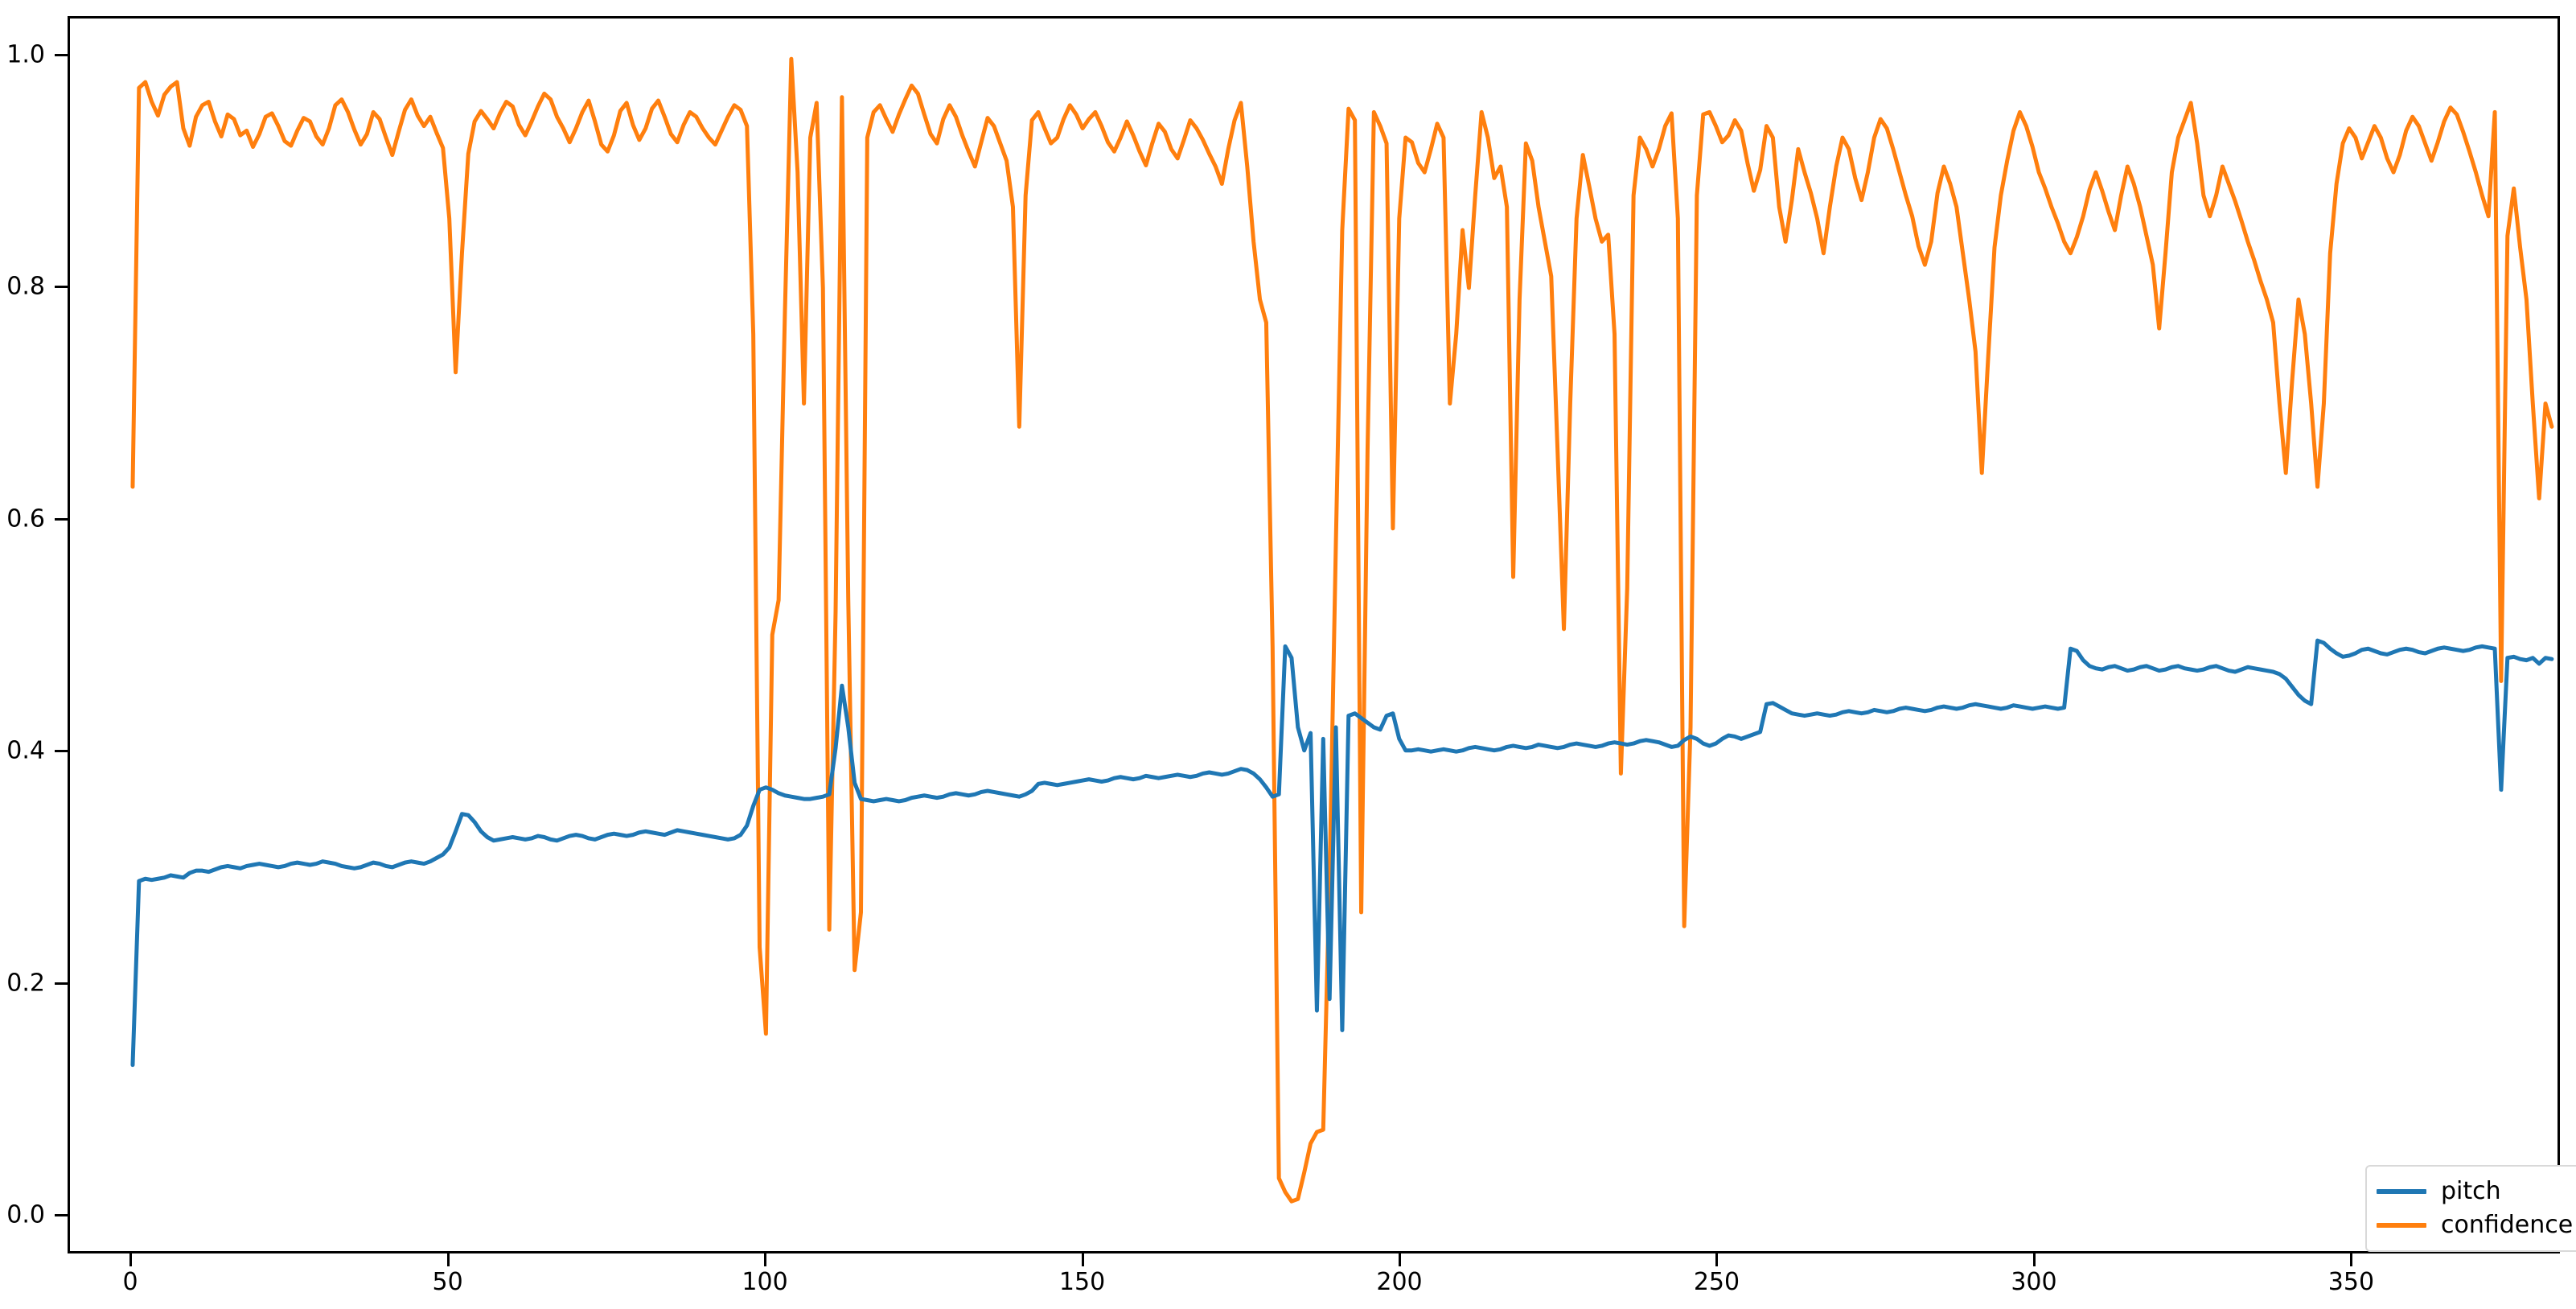 This screenshot has width=2576, height=1309. What do you see at coordinates (1716, 1282) in the screenshot?
I see `x-tick-label: 250` at bounding box center [1716, 1282].